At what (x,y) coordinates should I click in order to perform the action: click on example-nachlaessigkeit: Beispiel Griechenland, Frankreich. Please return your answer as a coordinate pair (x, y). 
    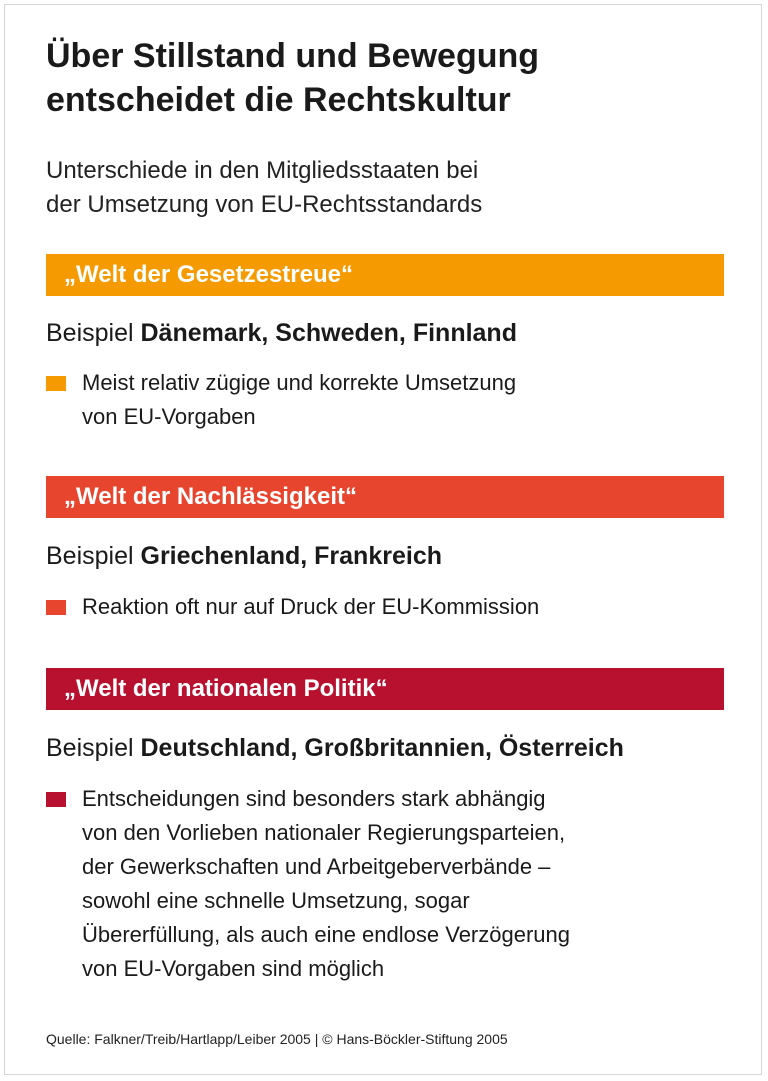
    Looking at the image, I should click on (244, 556).